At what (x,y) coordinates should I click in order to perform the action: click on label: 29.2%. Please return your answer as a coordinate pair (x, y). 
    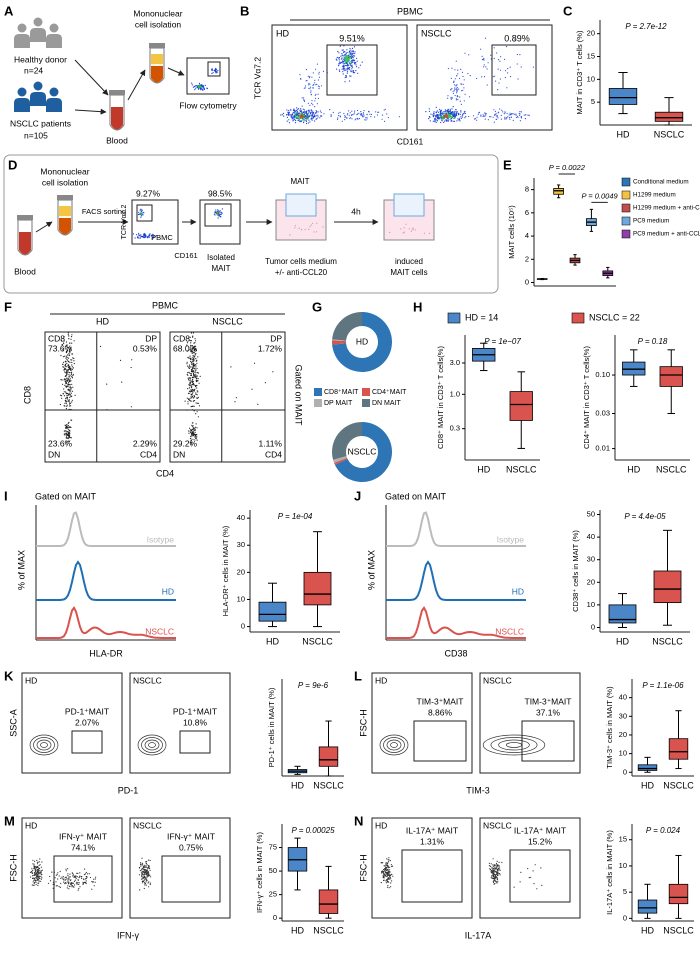
    Looking at the image, I should click on (185, 443).